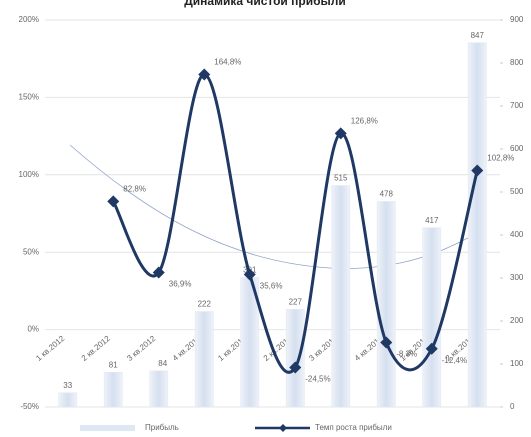 The width and height of the screenshot is (531, 437). I want to click on line-value-label: -24,5%, so click(317, 379).